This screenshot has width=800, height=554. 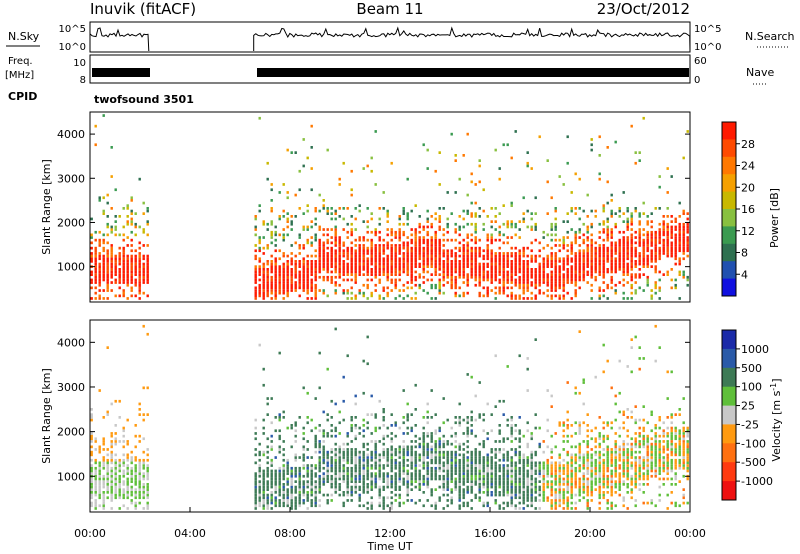 I want to click on freq-unit: [MHz], so click(x=19, y=75).